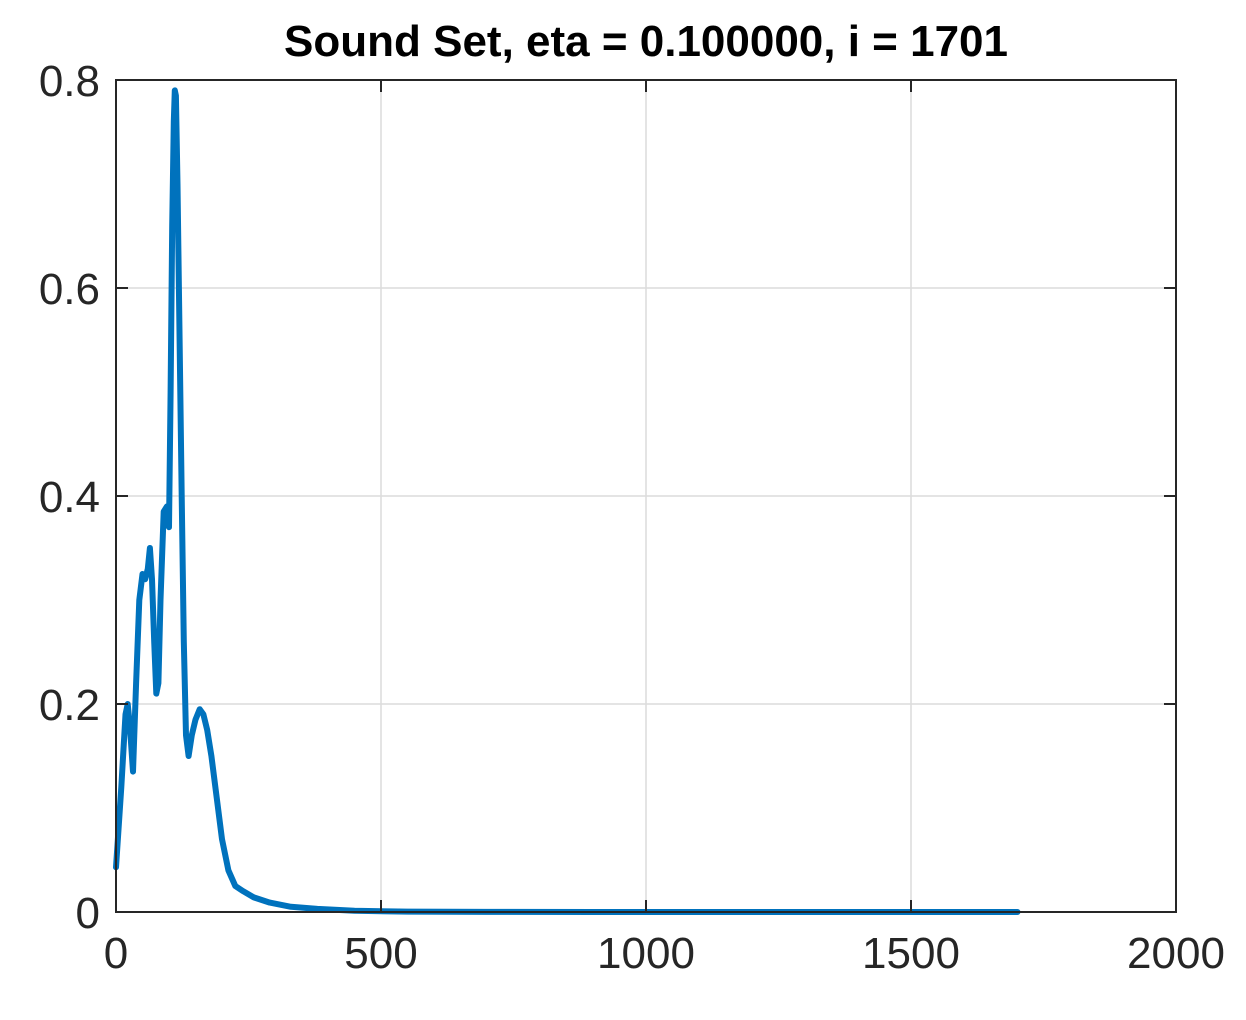 The height and width of the screenshot is (1020, 1246). Describe the element at coordinates (69, 497) in the screenshot. I see `y-tick-label: 0.4` at that location.